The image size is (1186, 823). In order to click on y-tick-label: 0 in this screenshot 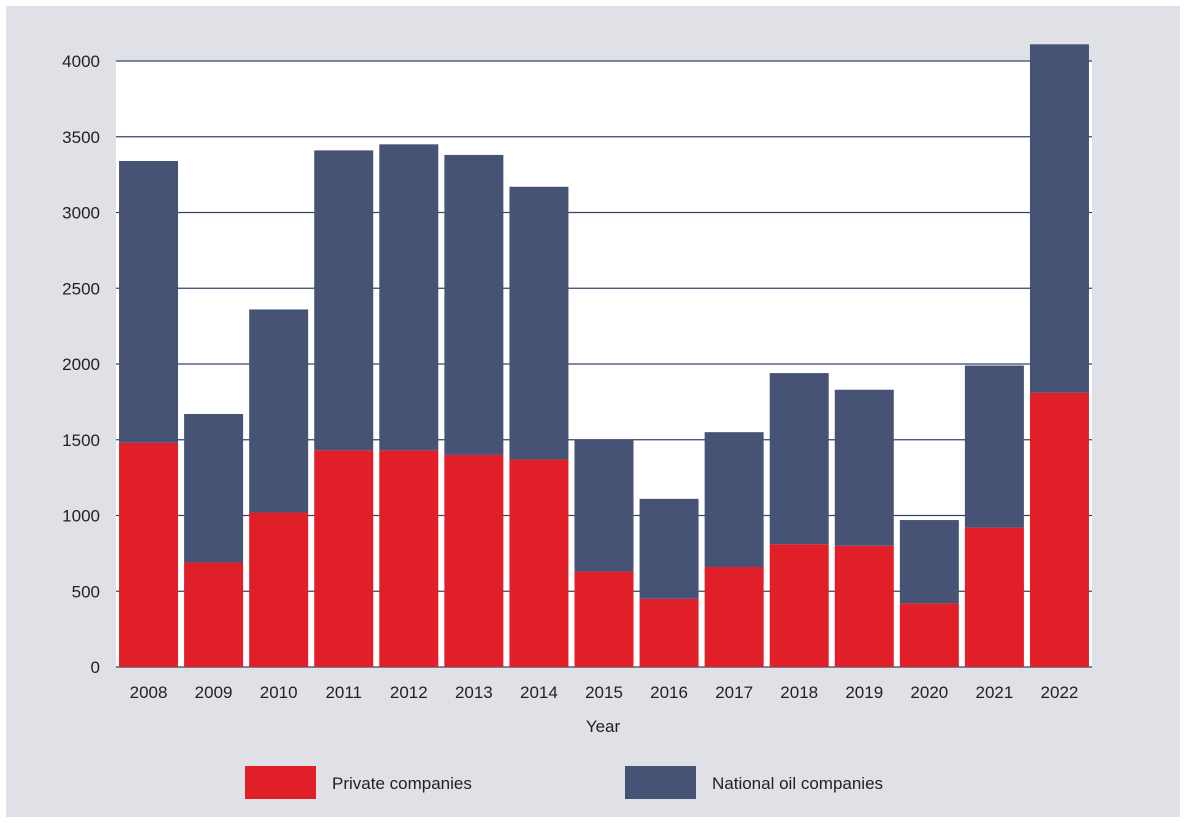, I will do `click(95, 667)`.